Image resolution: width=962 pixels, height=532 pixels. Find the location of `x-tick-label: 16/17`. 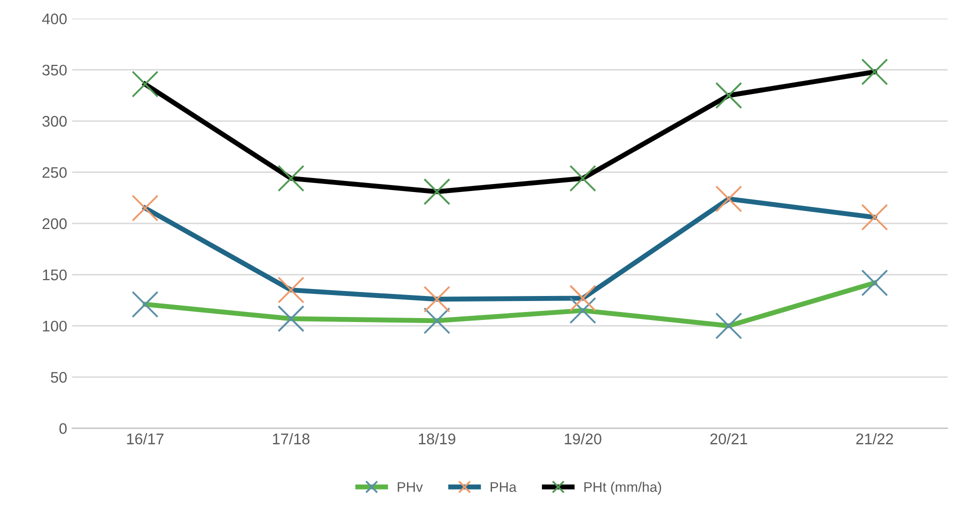

x-tick-label: 16/17 is located at coordinates (145, 438).